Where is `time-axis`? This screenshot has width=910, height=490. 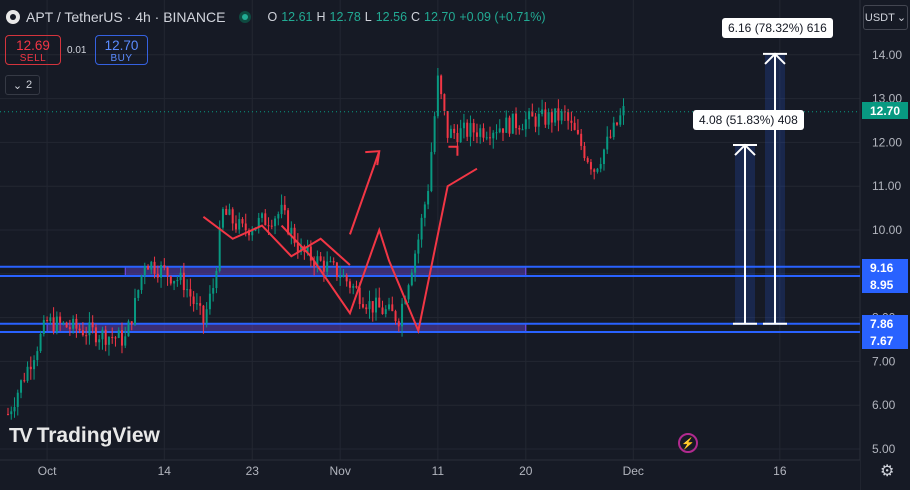
time-axis is located at coordinates (430, 475).